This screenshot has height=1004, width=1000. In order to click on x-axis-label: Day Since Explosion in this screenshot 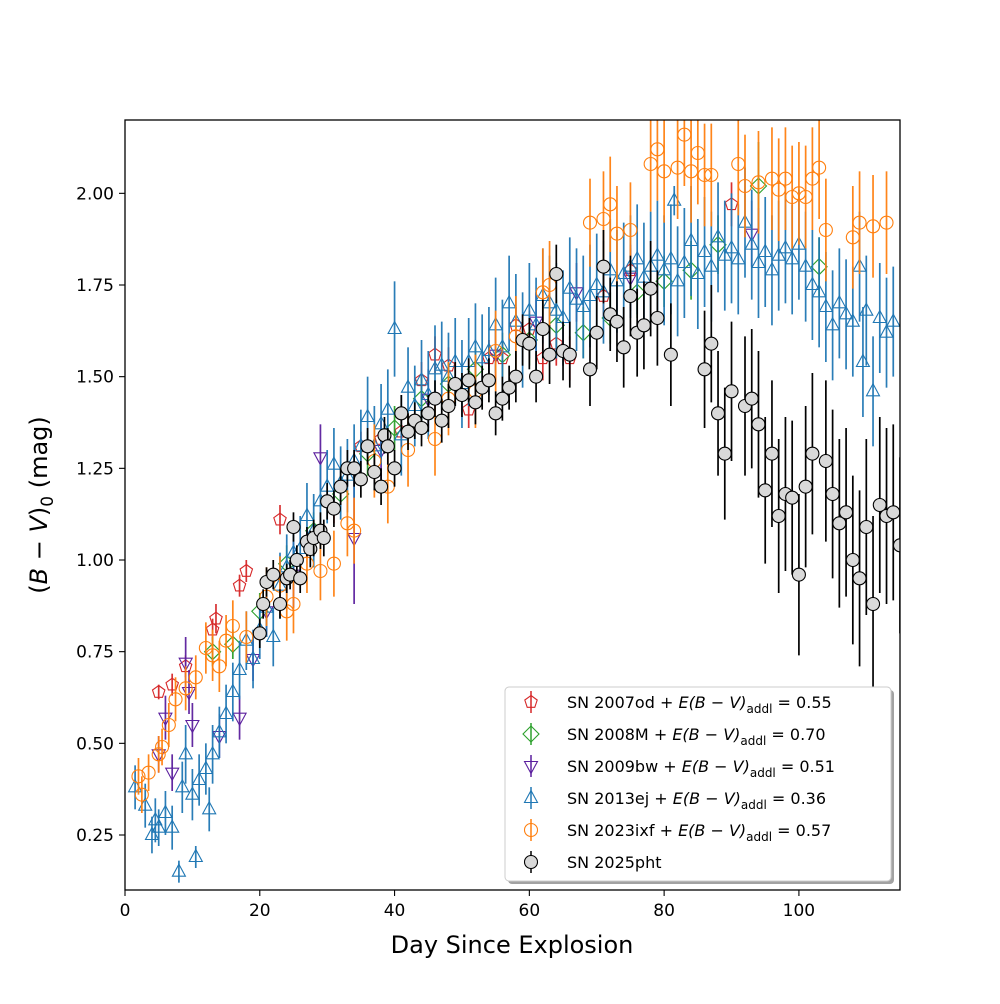, I will do `click(512, 945)`.